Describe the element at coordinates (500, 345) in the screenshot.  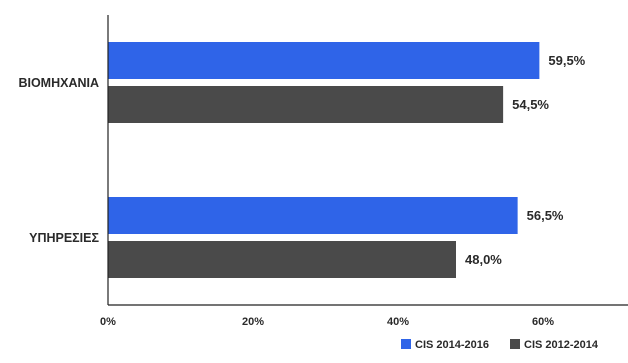
I see `legend: CIS 2014-2016 CIS 2012-2014` at that location.